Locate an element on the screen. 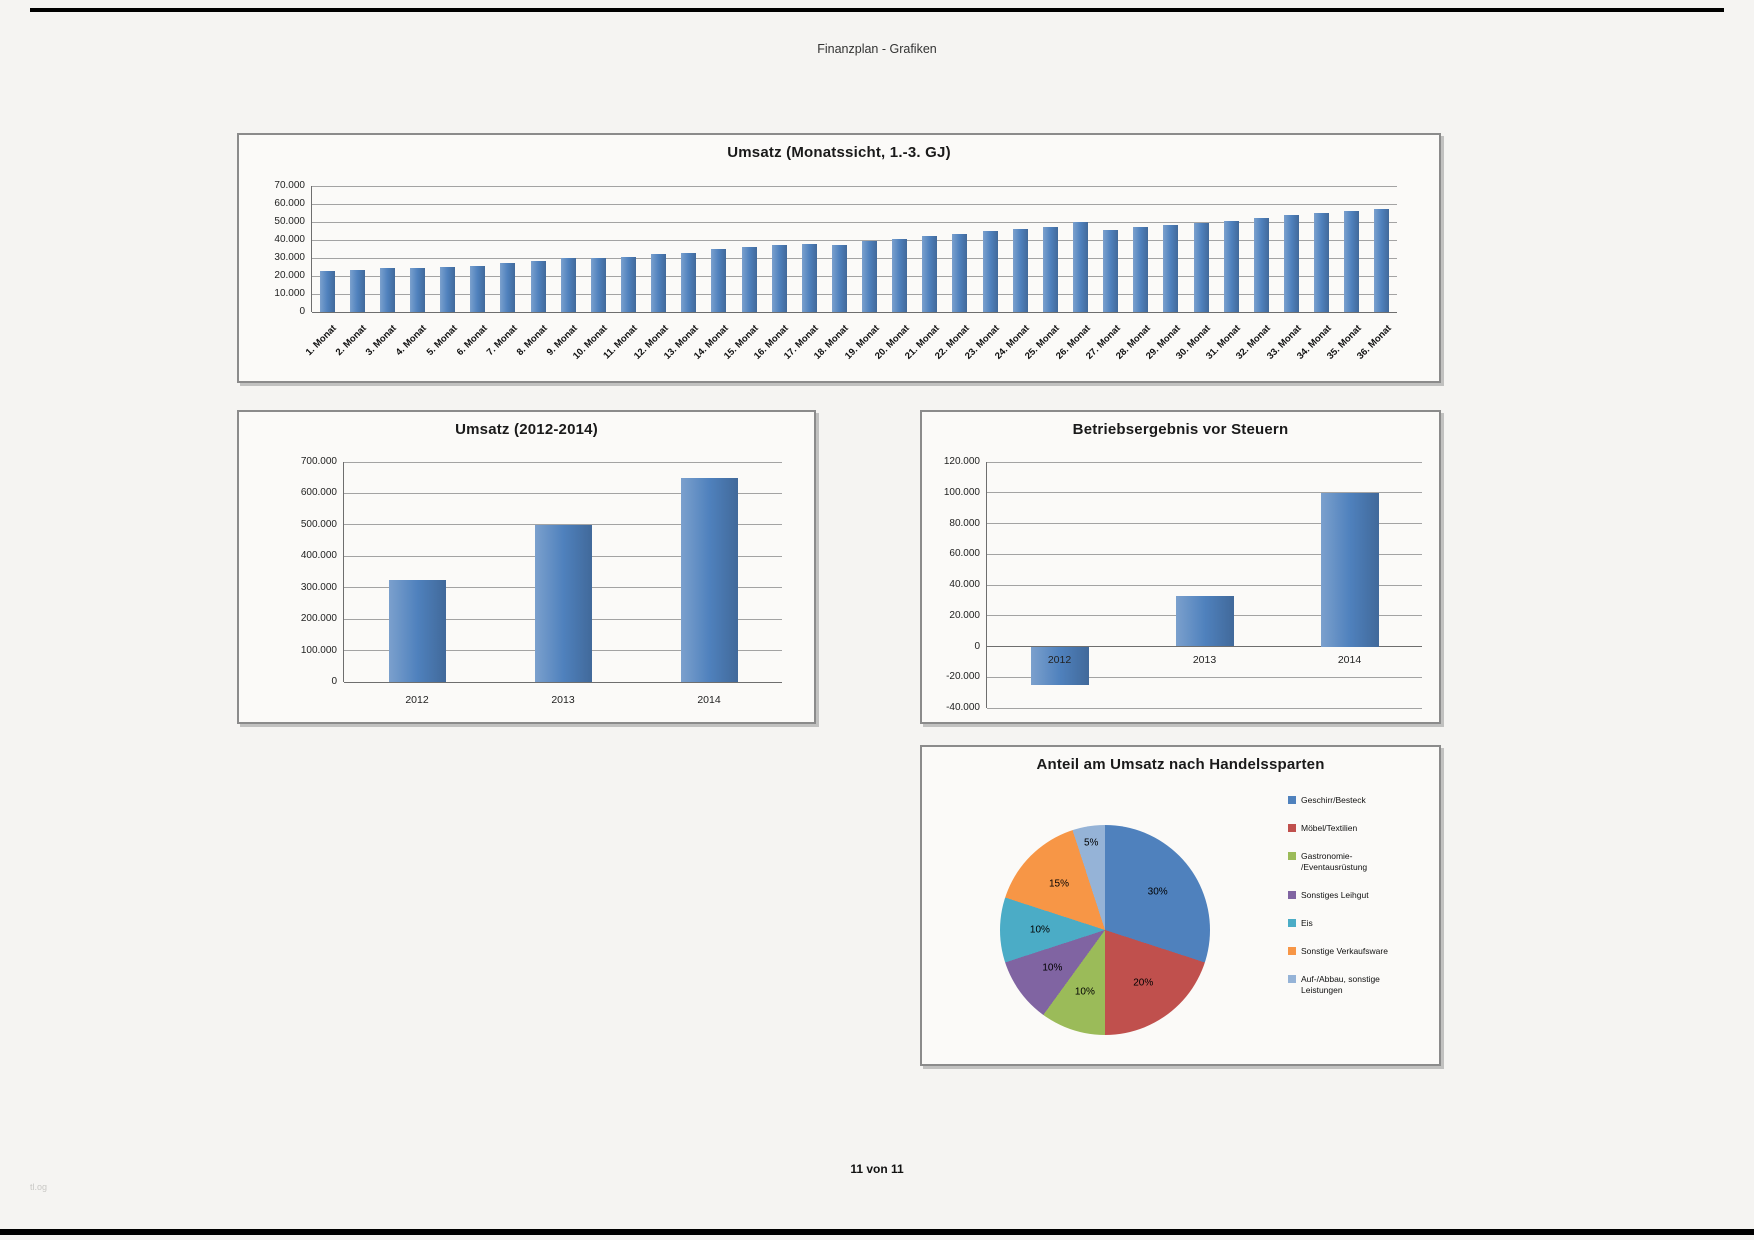 The height and width of the screenshot is (1240, 1754). pie-slice-label: 5% is located at coordinates (1091, 843).